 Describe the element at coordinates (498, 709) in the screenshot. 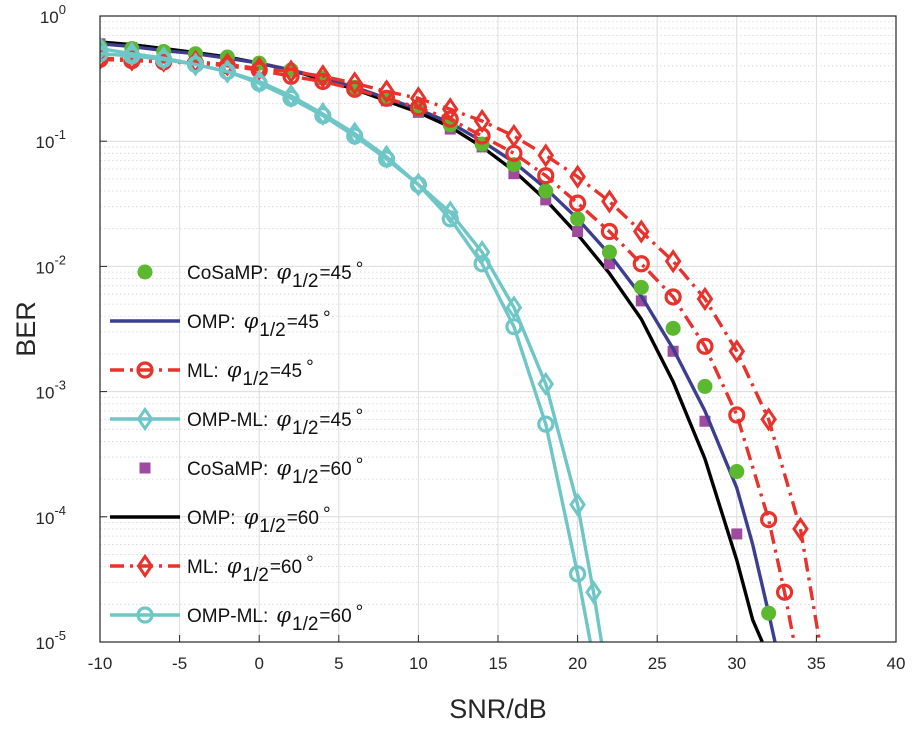

I see `x-axis-title: SNR/dB` at that location.